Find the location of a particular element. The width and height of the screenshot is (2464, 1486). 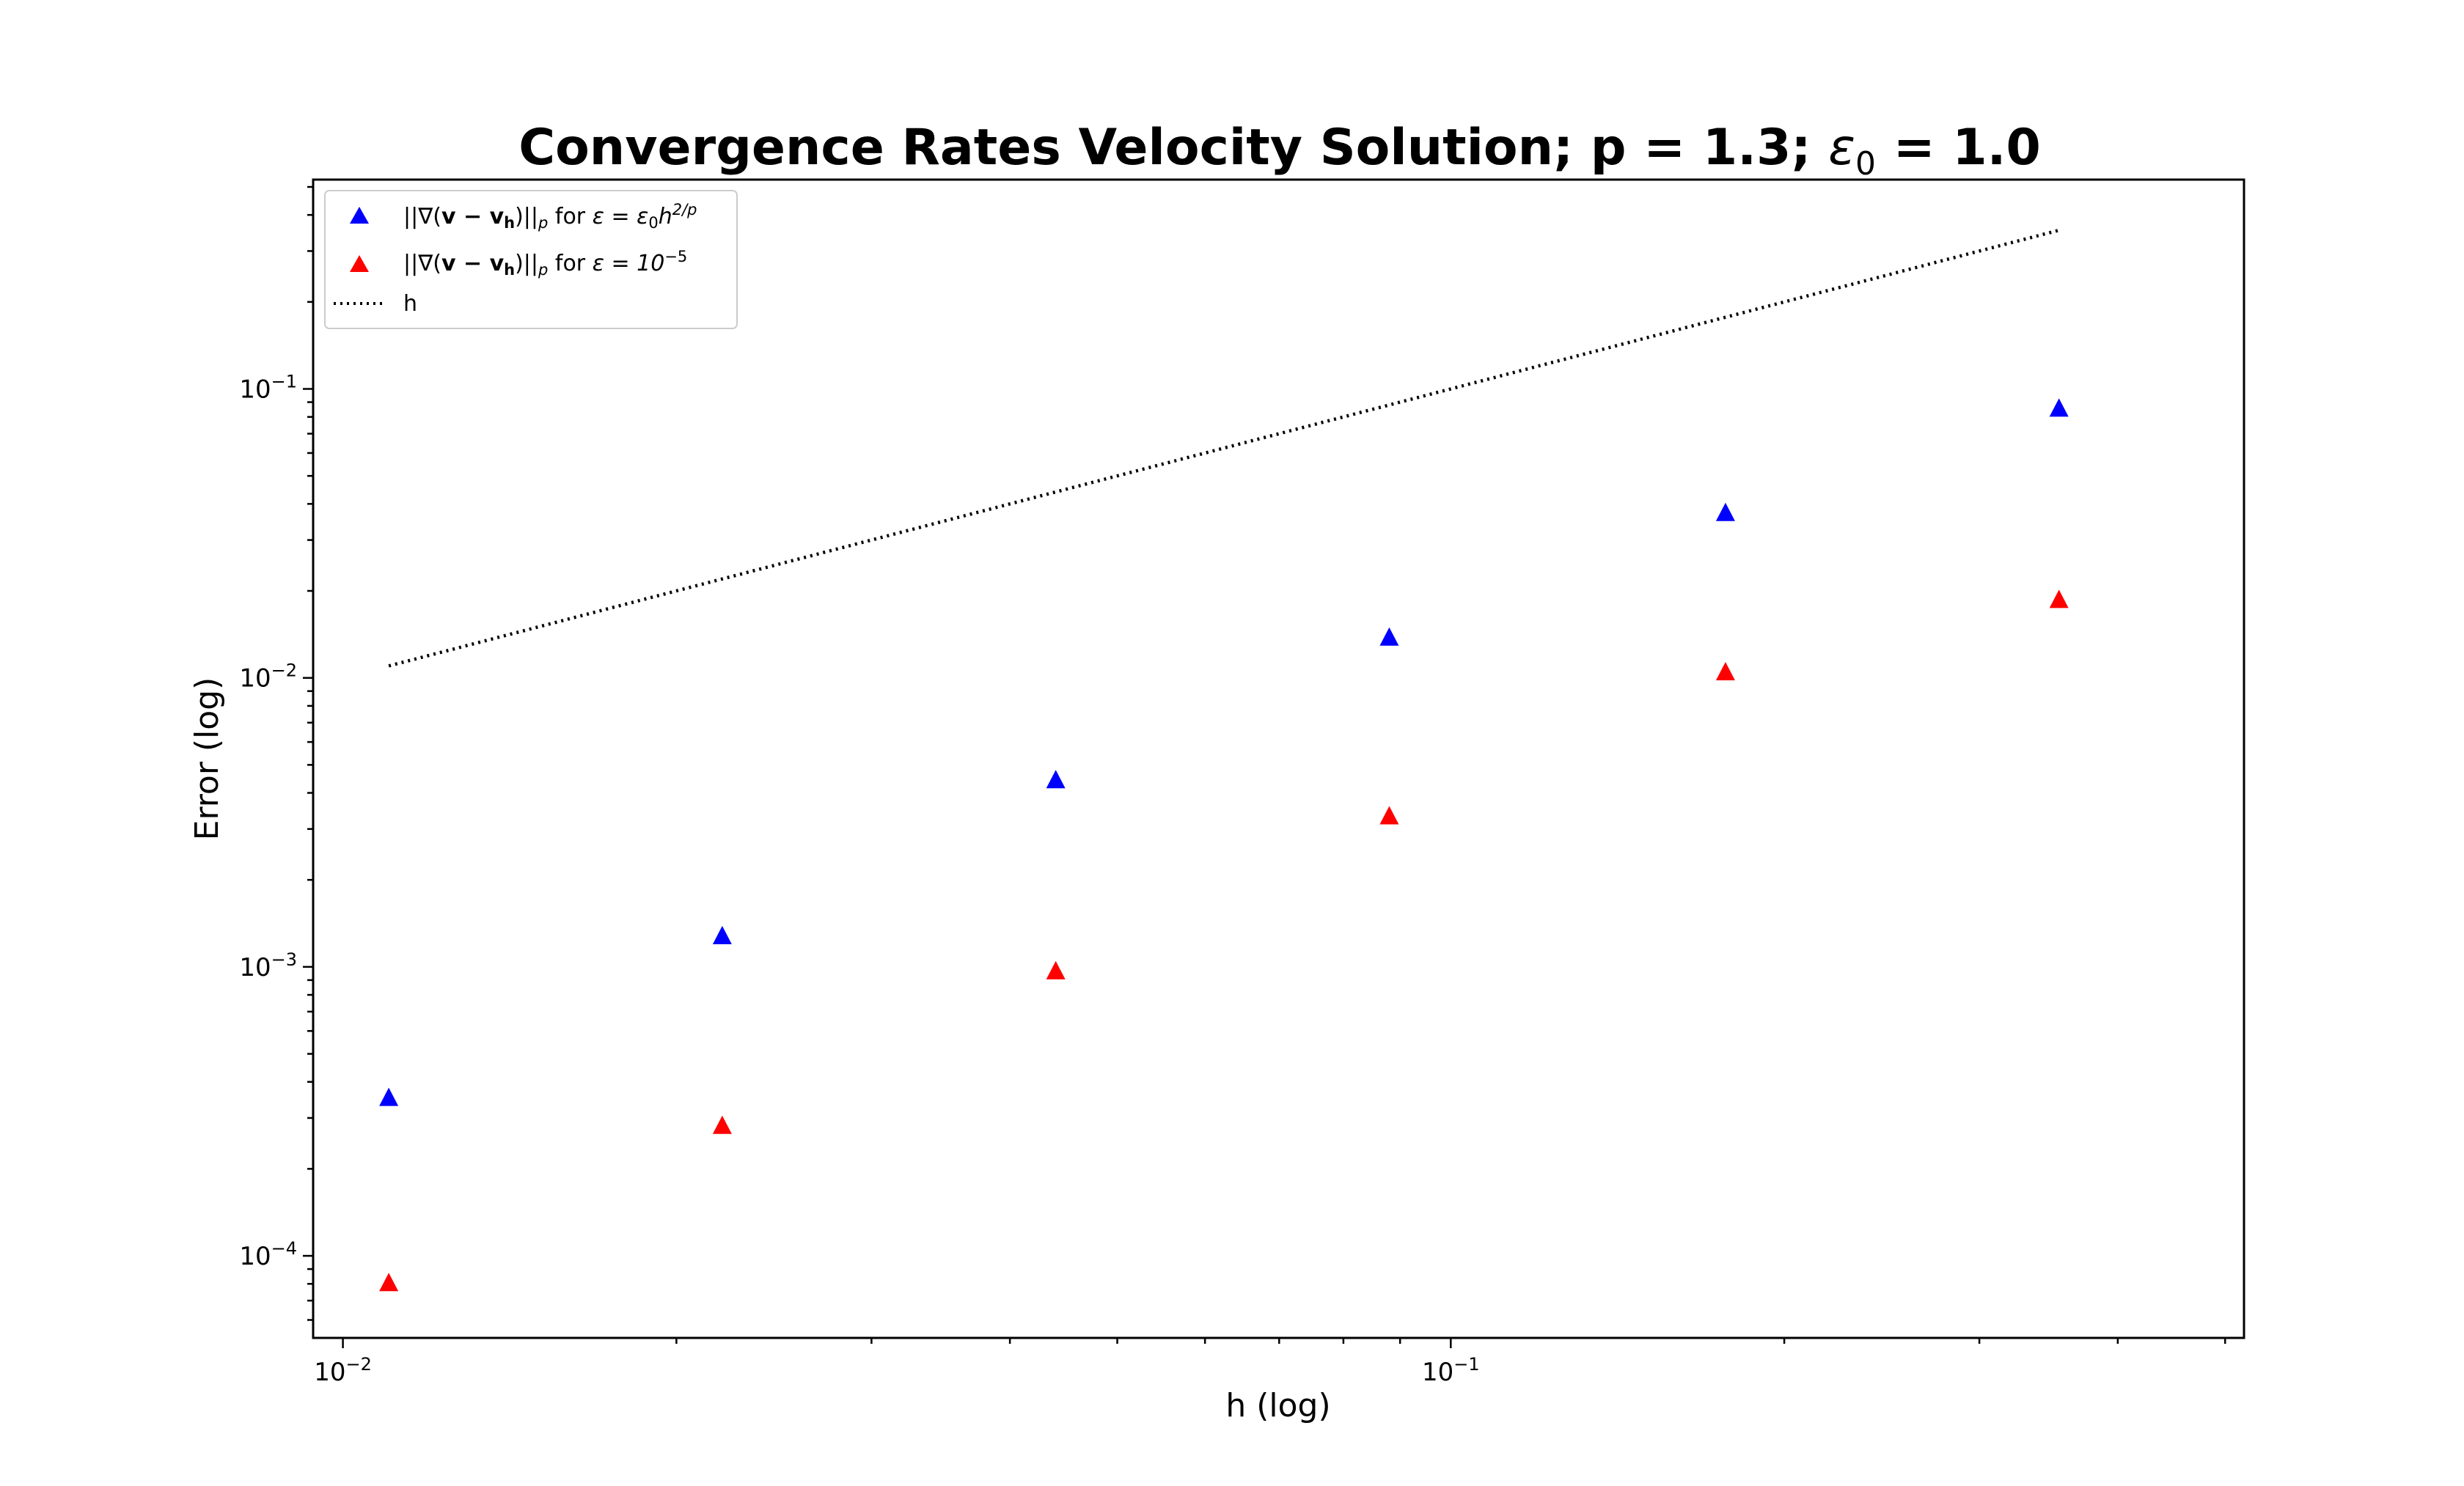

chart-title-epsilon-sub: 0 is located at coordinates (1865, 164).